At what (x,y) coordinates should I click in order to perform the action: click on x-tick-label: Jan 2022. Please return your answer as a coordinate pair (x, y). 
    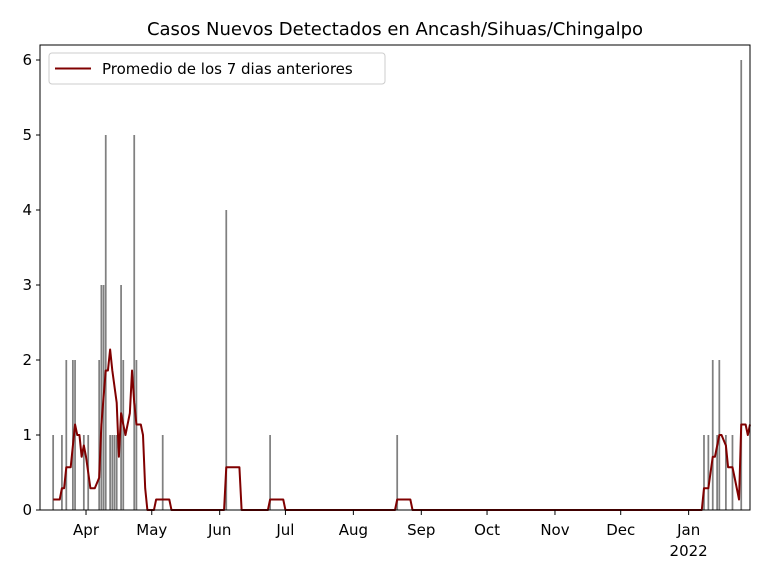
    Looking at the image, I should click on (689, 540).